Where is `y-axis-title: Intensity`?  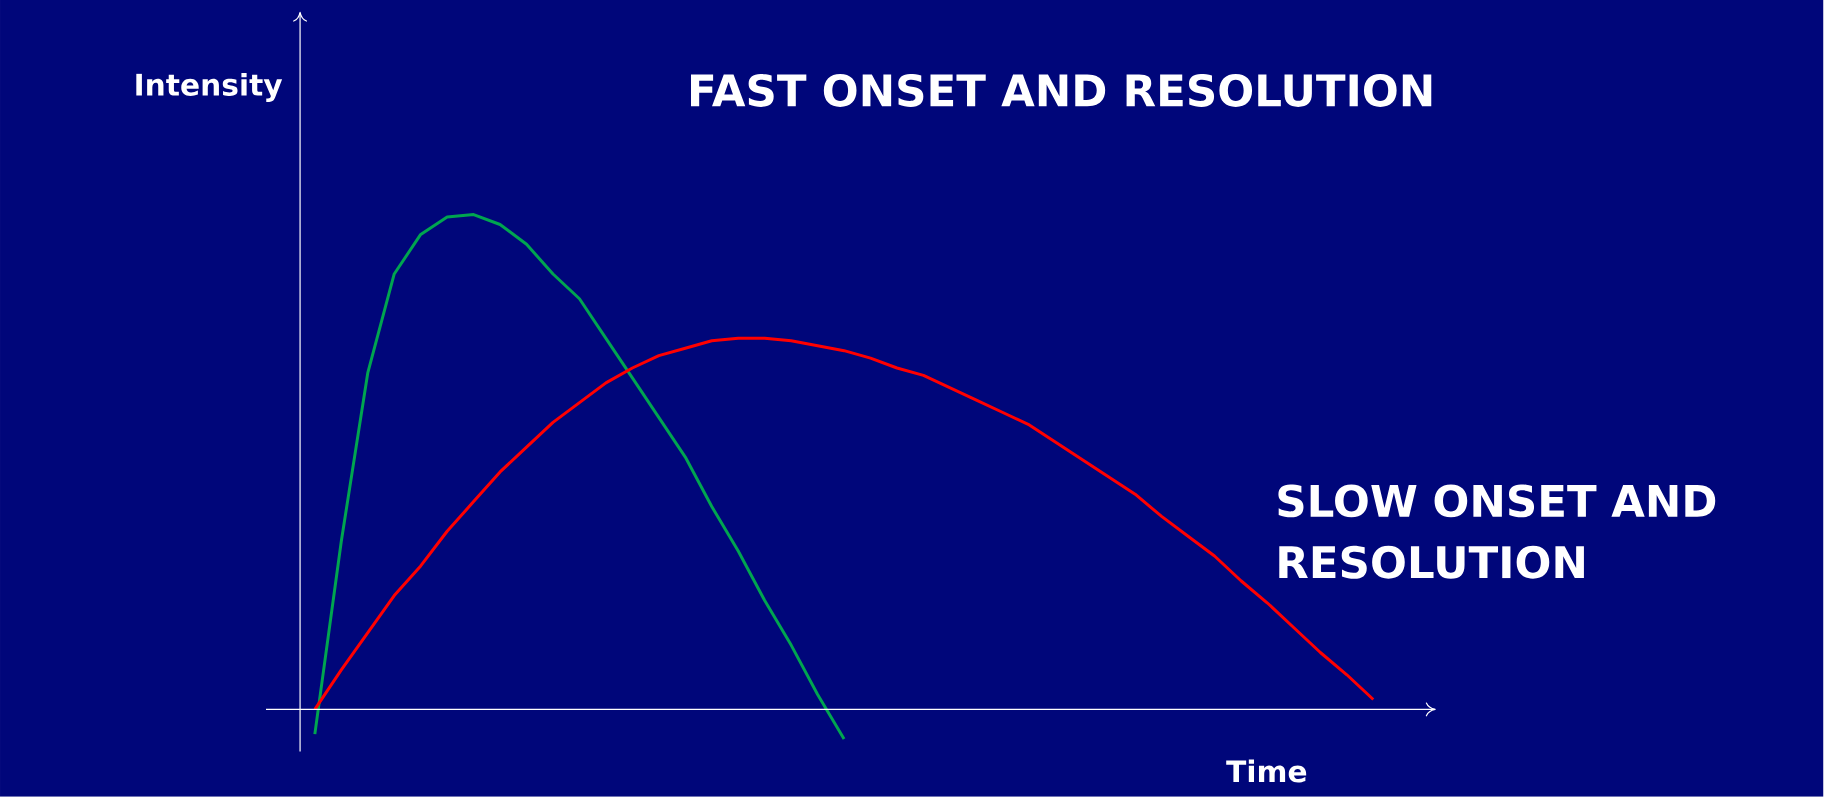 y-axis-title: Intensity is located at coordinates (209, 87).